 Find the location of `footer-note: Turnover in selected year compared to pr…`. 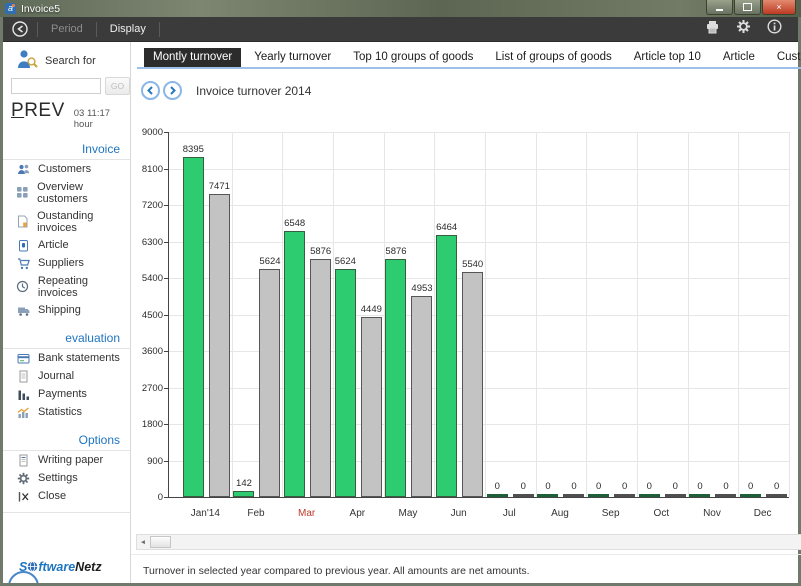

footer-note: Turnover in selected year compared to pr… is located at coordinates (336, 571).